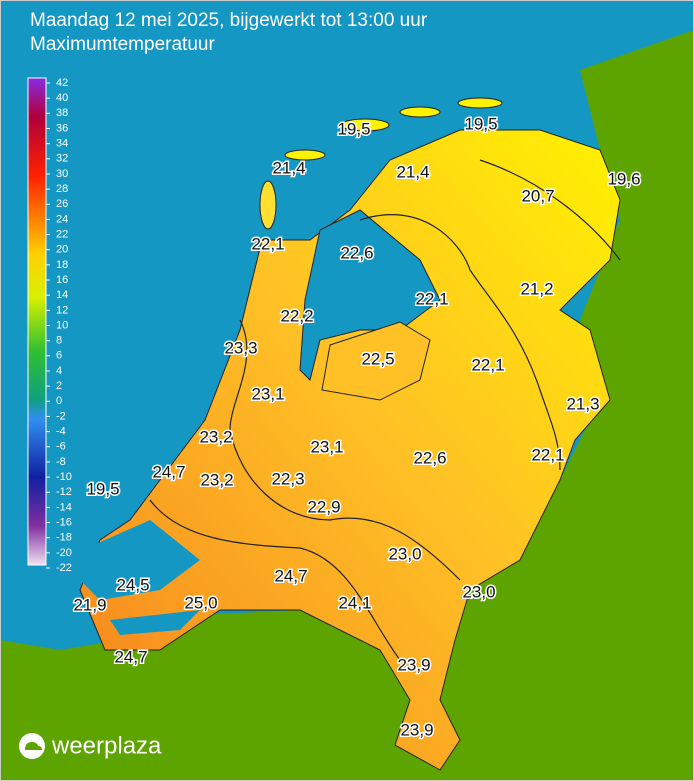  What do you see at coordinates (537, 195) in the screenshot?
I see `station-value: 20,7` at bounding box center [537, 195].